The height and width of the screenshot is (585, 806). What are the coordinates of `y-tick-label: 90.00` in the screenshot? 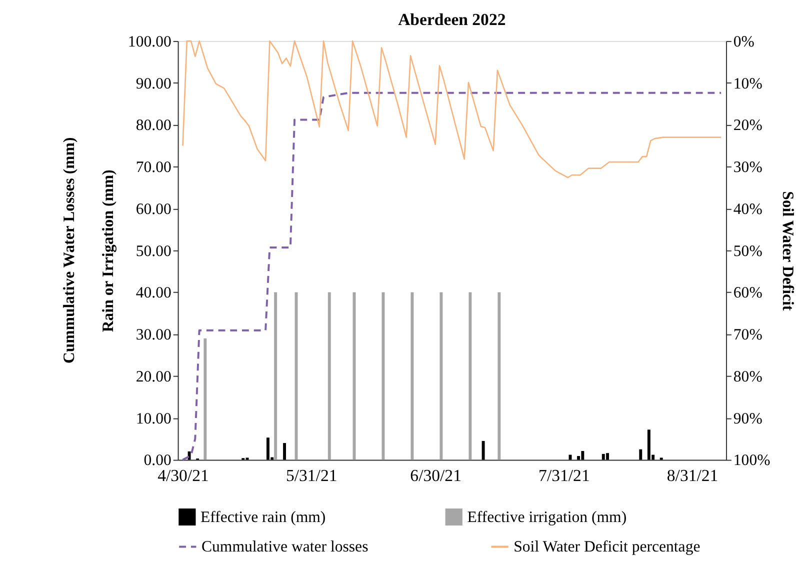 It's located at (154, 83).